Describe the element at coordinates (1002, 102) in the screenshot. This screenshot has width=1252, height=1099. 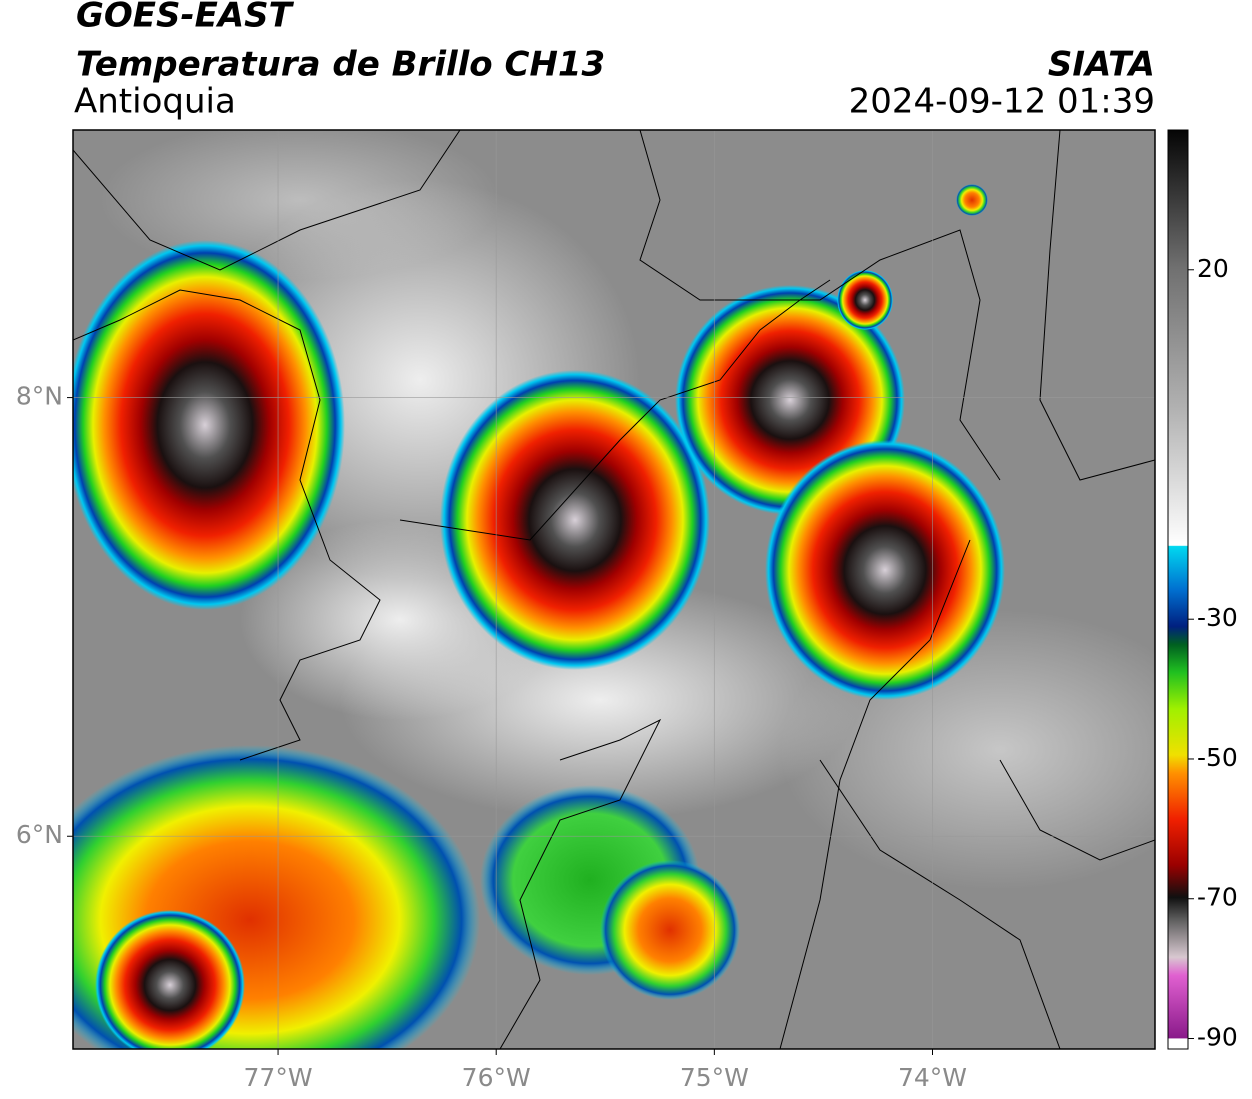
I see `timestamp: 2024-09-12 01:39` at that location.